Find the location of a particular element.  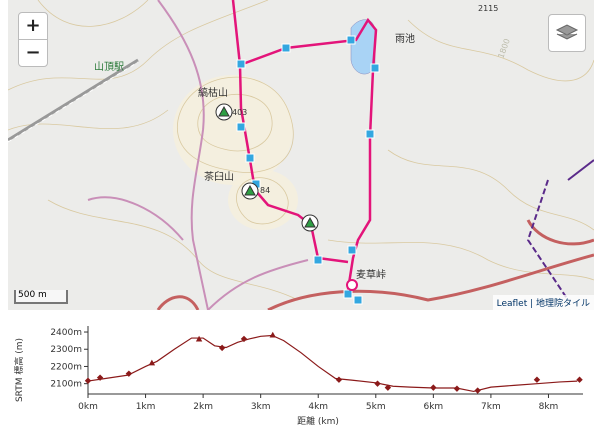

elevation-label: 403 is located at coordinates (240, 112).